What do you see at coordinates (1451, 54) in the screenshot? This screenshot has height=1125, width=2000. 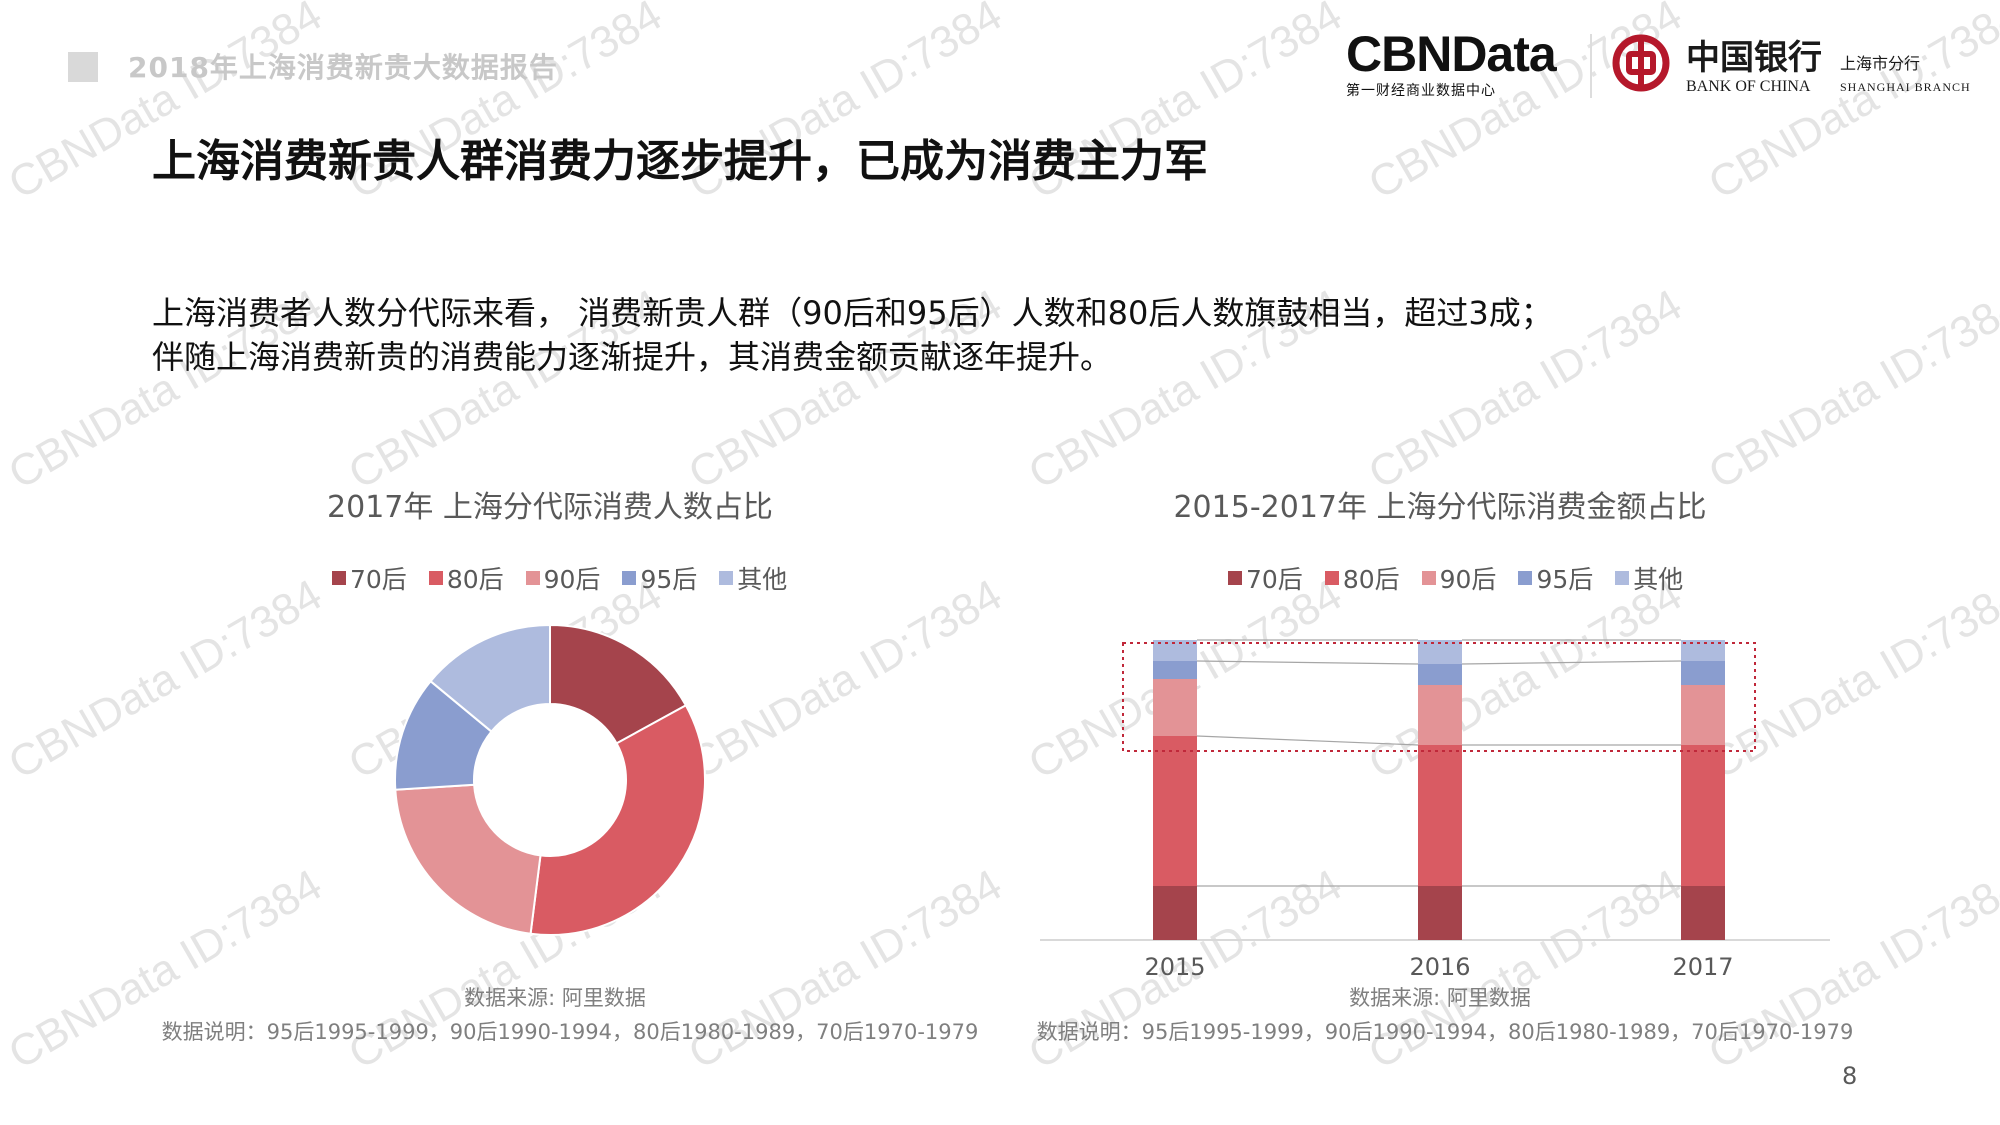 I see `cbndata-logo-name: CBNData` at bounding box center [1451, 54].